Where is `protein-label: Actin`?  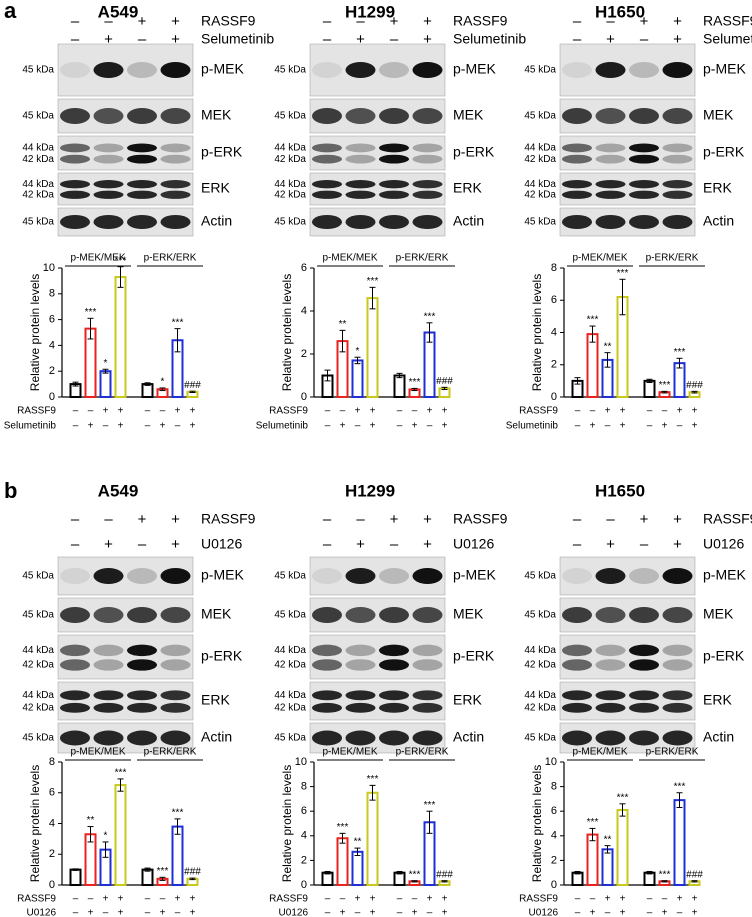
protein-label: Actin is located at coordinates (216, 221).